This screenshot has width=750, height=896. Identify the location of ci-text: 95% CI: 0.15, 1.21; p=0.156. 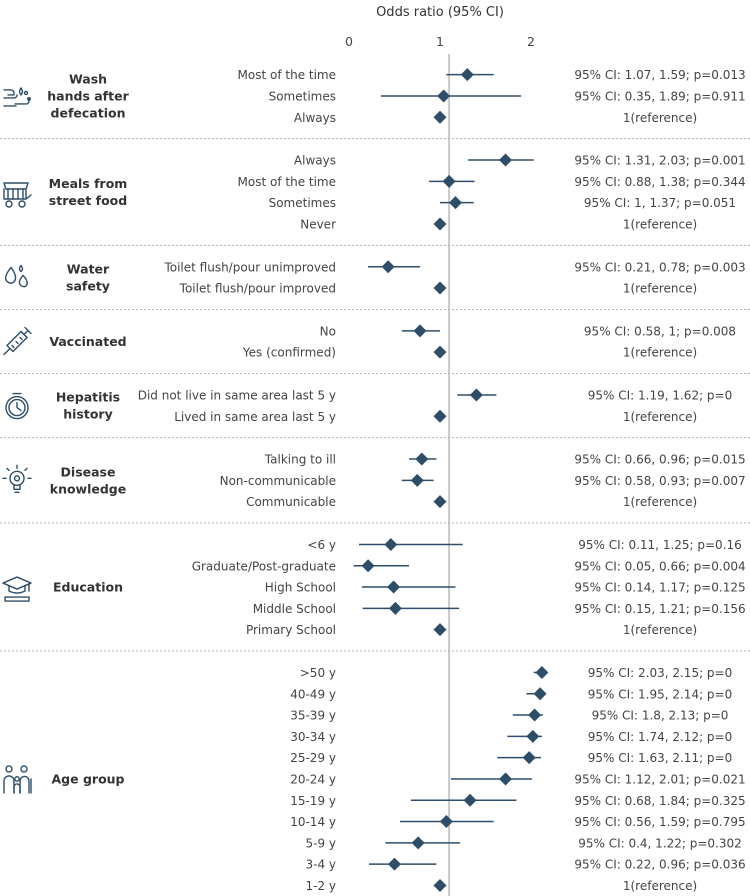
(659, 609).